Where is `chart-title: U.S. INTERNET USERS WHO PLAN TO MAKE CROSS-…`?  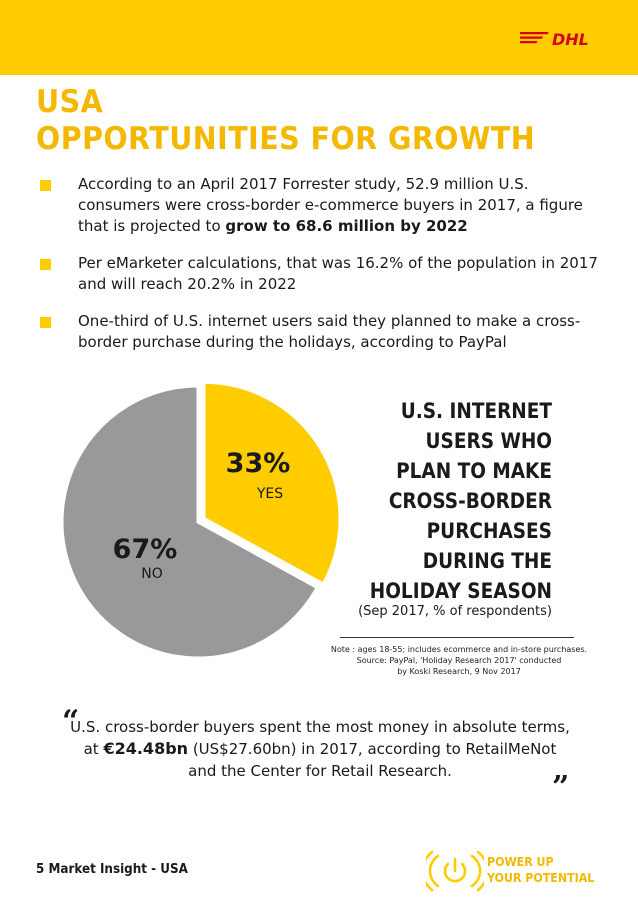 chart-title: U.S. INTERNET USERS WHO PLAN TO MAKE CROSS-… is located at coordinates (437, 501).